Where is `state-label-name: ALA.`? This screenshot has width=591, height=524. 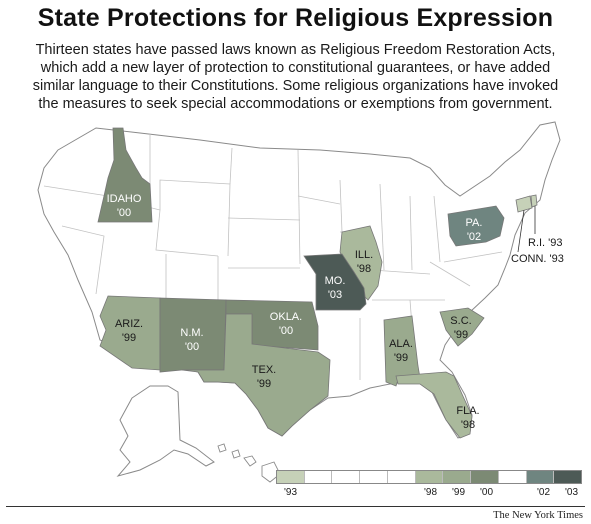 state-label-name: ALA. is located at coordinates (401, 344).